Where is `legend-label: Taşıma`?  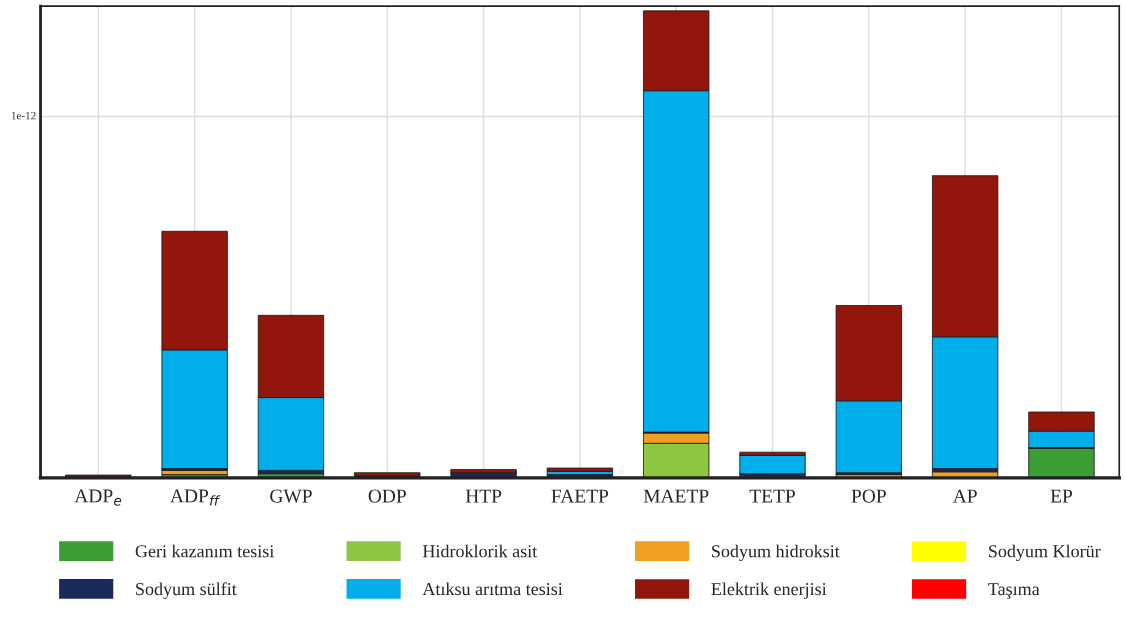
legend-label: Taşıma is located at coordinates (1014, 591).